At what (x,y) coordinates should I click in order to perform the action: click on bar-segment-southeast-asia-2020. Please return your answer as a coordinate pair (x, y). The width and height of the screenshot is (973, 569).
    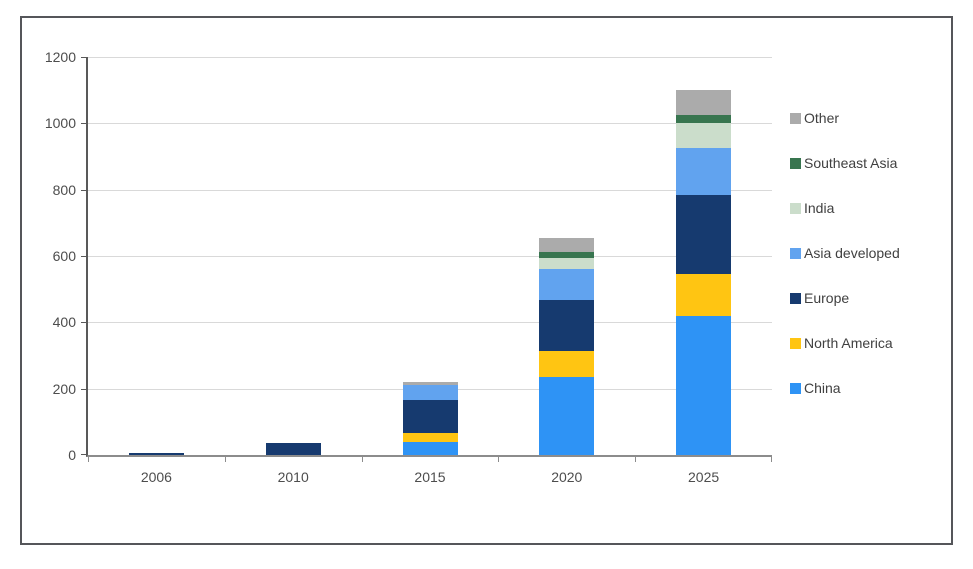
    Looking at the image, I should click on (567, 255).